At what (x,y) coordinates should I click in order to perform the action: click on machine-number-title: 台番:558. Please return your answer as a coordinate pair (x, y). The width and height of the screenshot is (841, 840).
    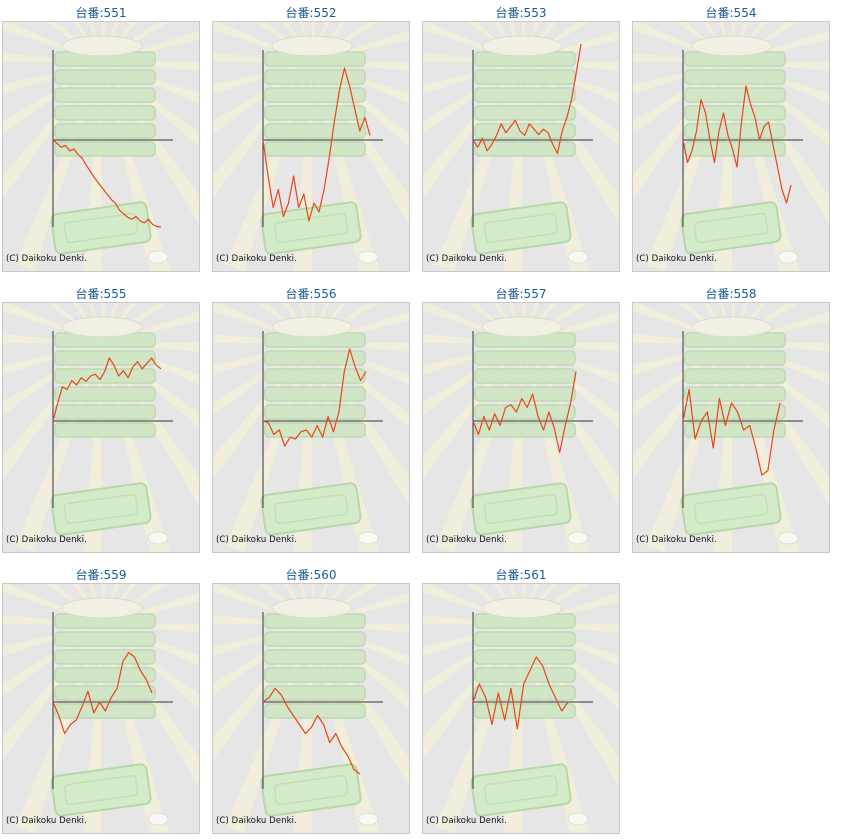
    Looking at the image, I should click on (731, 294).